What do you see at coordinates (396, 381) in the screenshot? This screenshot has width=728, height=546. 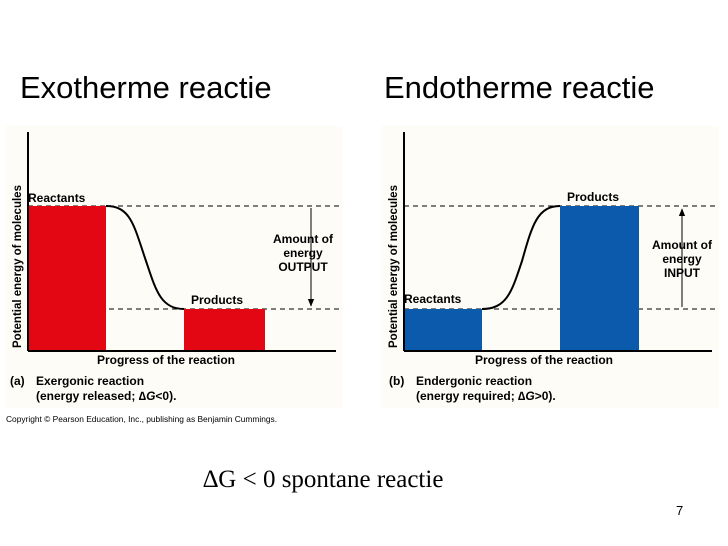 I see `caption-letter: (b)` at bounding box center [396, 381].